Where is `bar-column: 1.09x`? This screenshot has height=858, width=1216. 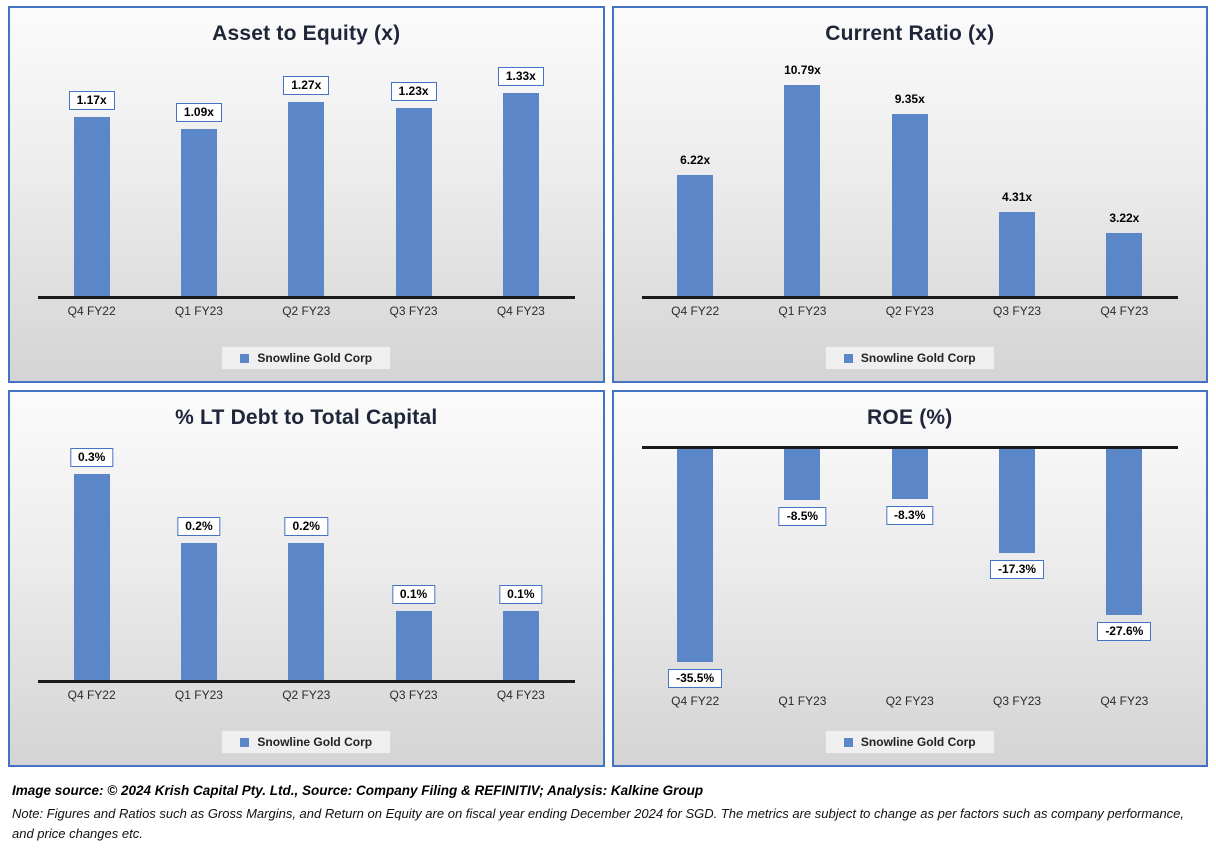
bar-column: 1.09x is located at coordinates (198, 176).